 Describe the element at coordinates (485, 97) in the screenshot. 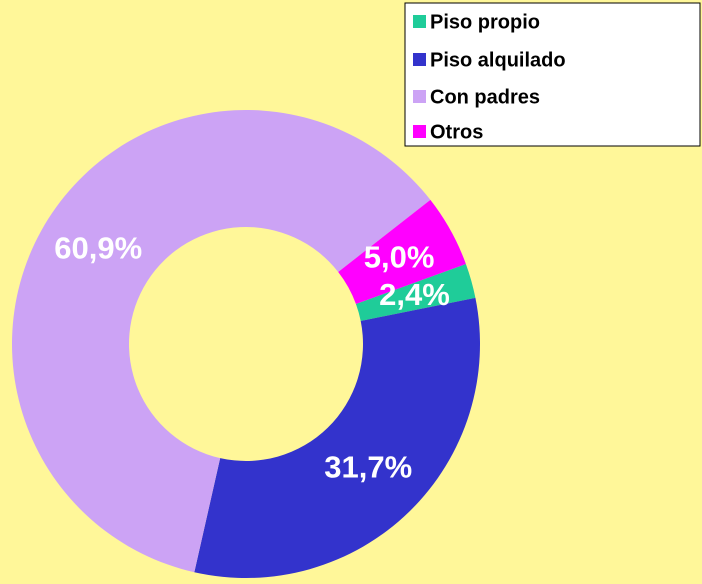

I see `legend-label: Con padres` at that location.